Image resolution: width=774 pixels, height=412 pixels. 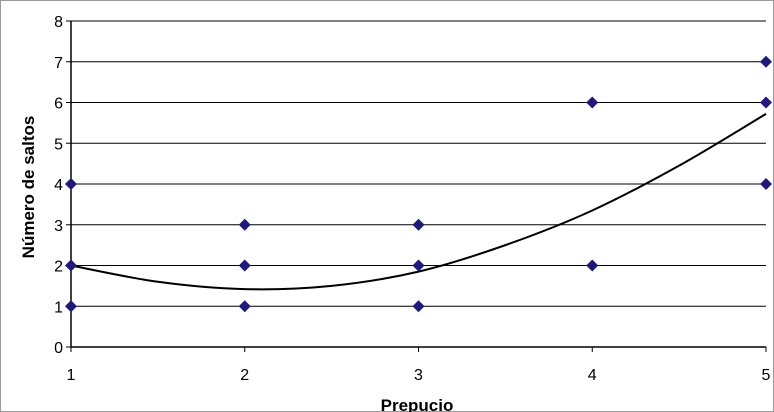 What do you see at coordinates (58, 348) in the screenshot?
I see `y-tick-label: 0` at bounding box center [58, 348].